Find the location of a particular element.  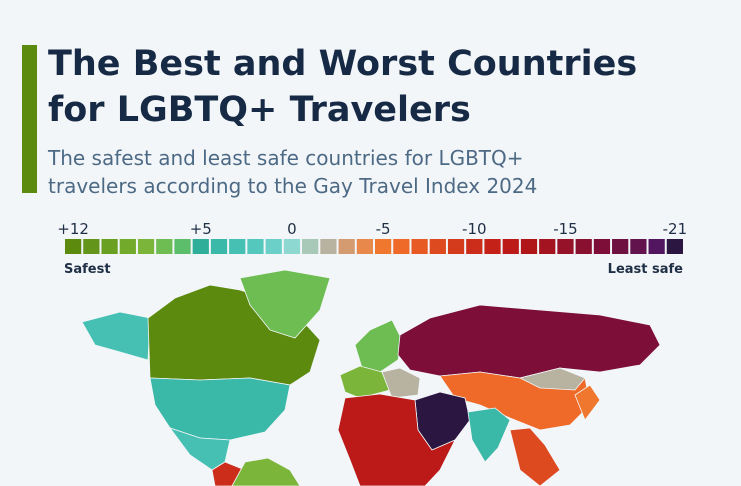

legend-tick-label: -21 is located at coordinates (675, 229).